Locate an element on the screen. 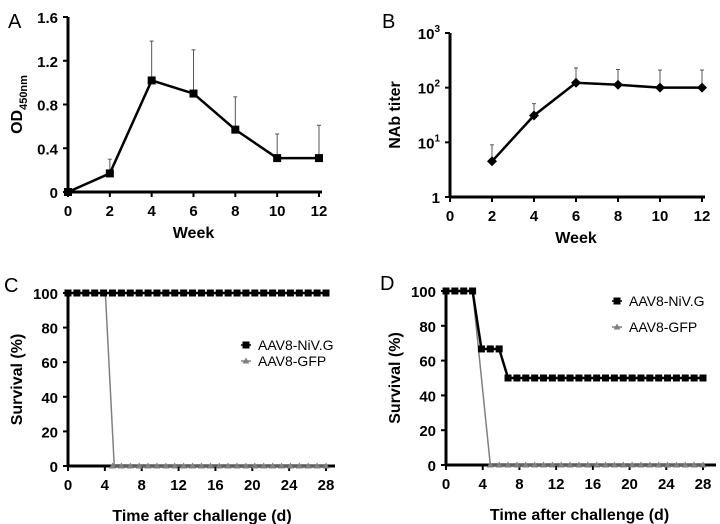 The image size is (720, 524). tick-exponent: 3 is located at coordinates (437, 29).